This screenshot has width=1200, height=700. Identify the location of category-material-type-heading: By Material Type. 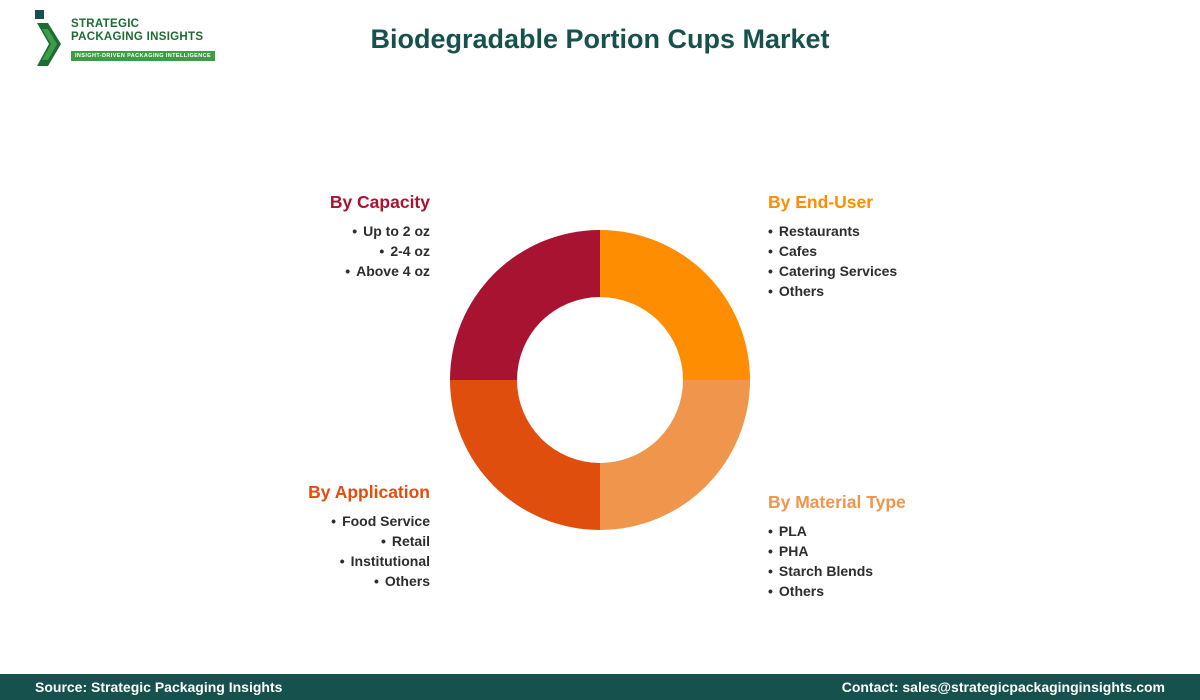
(837, 502).